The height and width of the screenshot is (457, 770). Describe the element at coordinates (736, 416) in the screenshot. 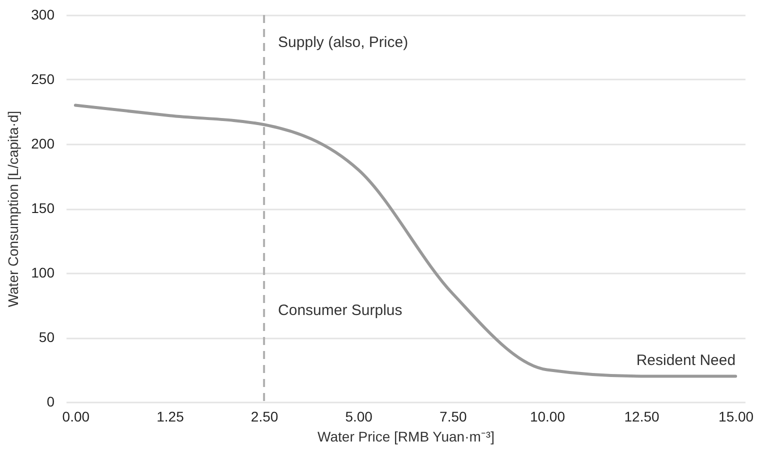

I see `x-tick-label: 15.00` at that location.